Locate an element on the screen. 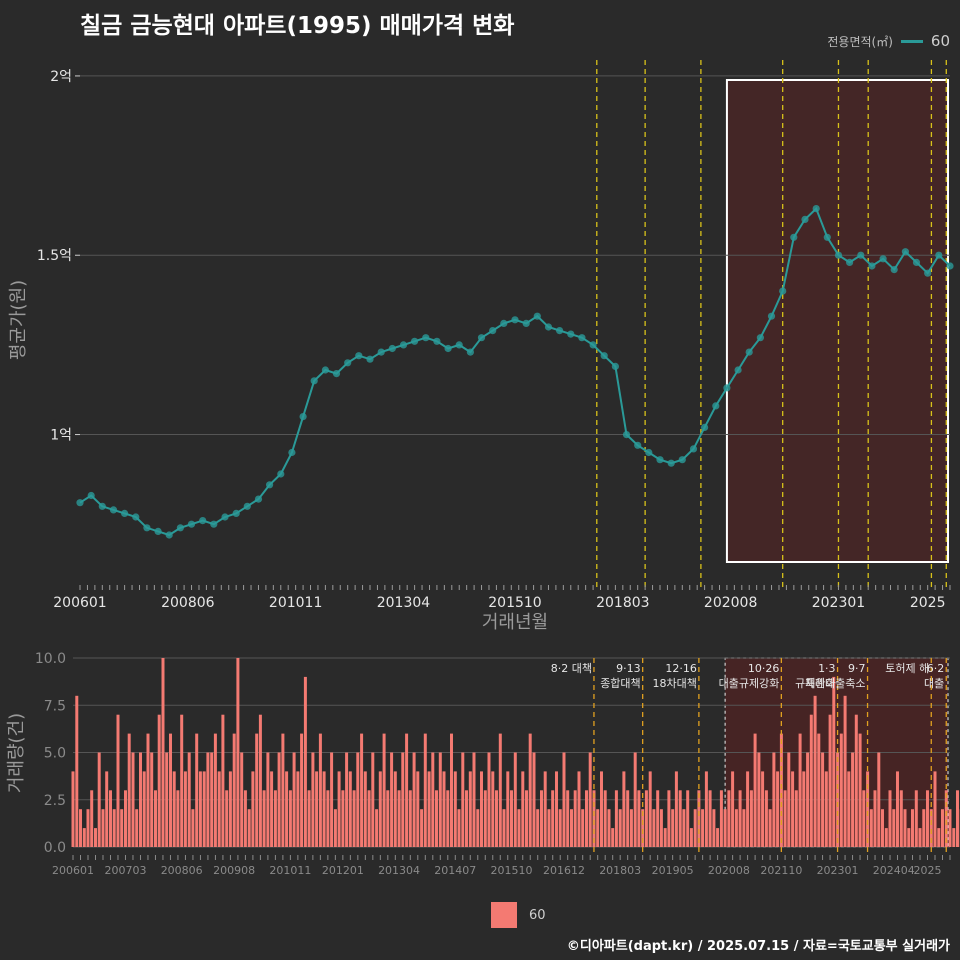 This screenshot has height=960, width=960. policy-annotation: 6·2 is located at coordinates (936, 668).